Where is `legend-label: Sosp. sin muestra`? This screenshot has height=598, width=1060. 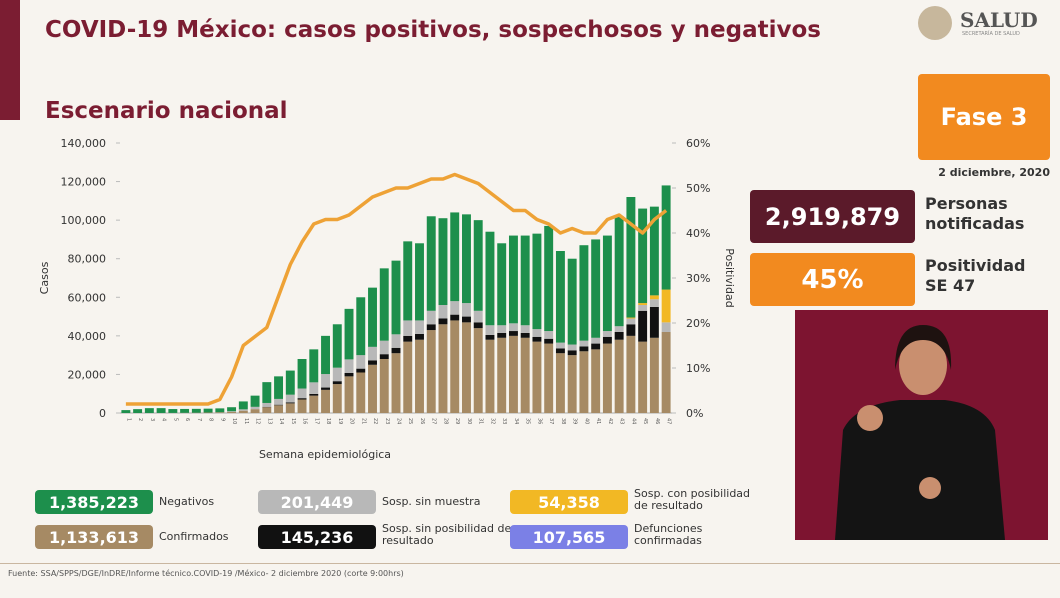
legend-label: Sosp. sin muestra is located at coordinates (431, 501).